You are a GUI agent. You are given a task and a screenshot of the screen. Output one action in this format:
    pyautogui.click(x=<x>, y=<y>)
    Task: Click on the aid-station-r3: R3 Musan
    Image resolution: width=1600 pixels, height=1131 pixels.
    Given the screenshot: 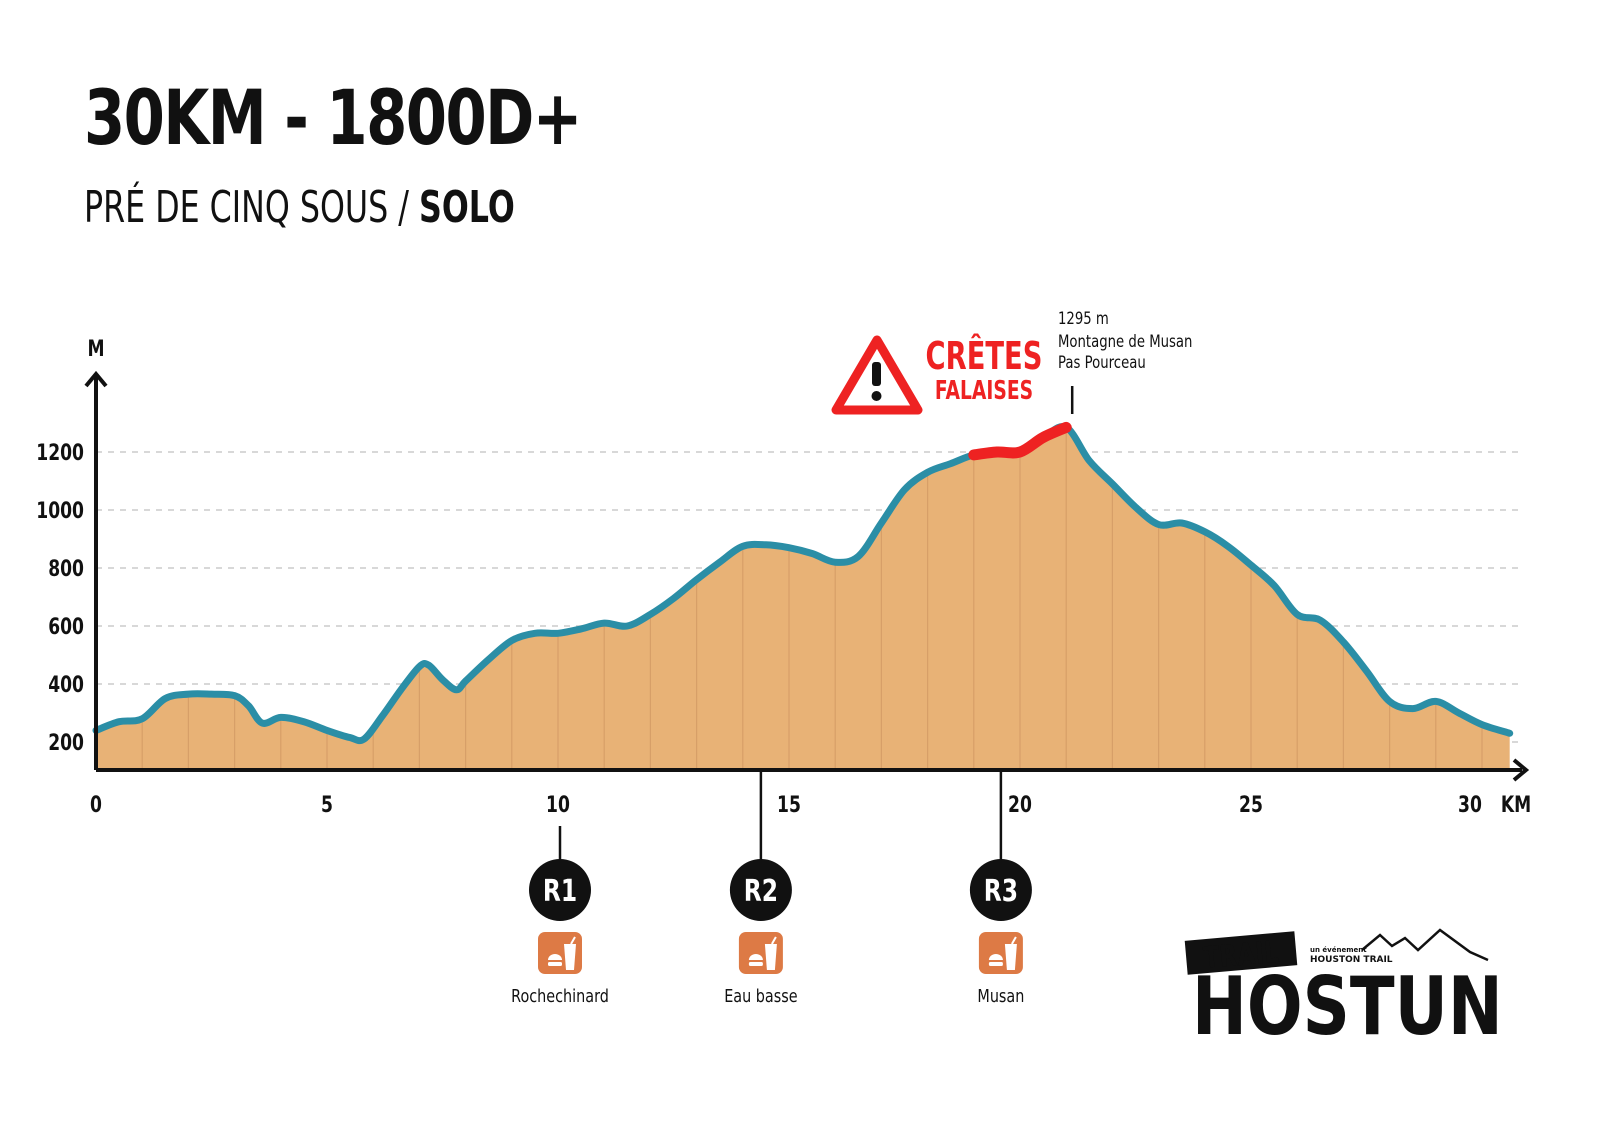 What is the action you would take?
    pyautogui.click(x=1000, y=888)
    